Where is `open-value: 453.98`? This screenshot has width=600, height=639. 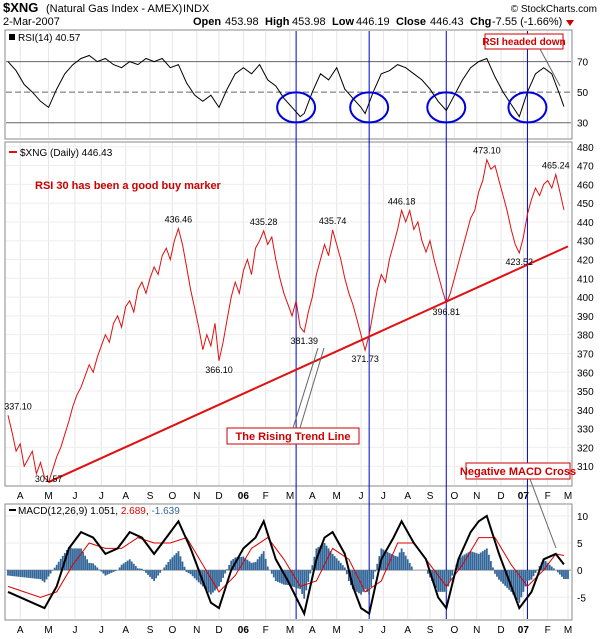 open-value: 453.98 is located at coordinates (242, 22).